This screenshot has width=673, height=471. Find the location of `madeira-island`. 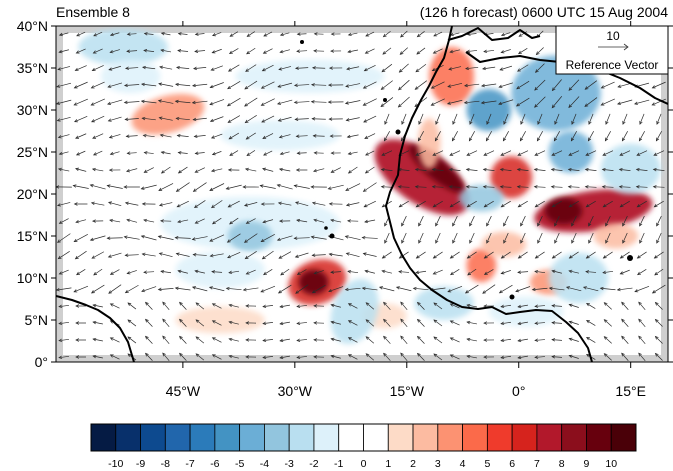

madeira-island is located at coordinates (385, 100).